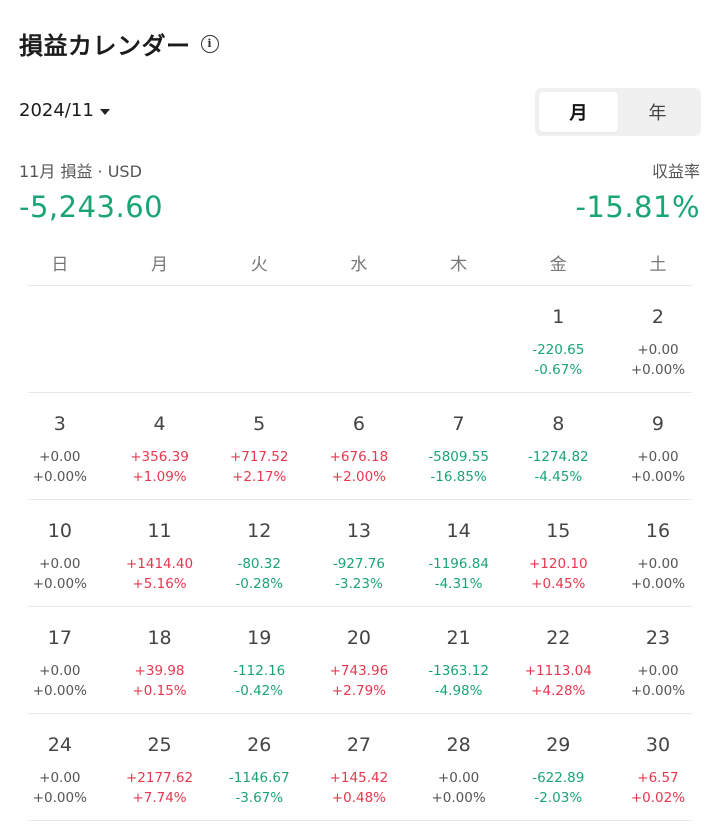 Image resolution: width=719 pixels, height=833 pixels. I want to click on day-number: 19, so click(259, 638).